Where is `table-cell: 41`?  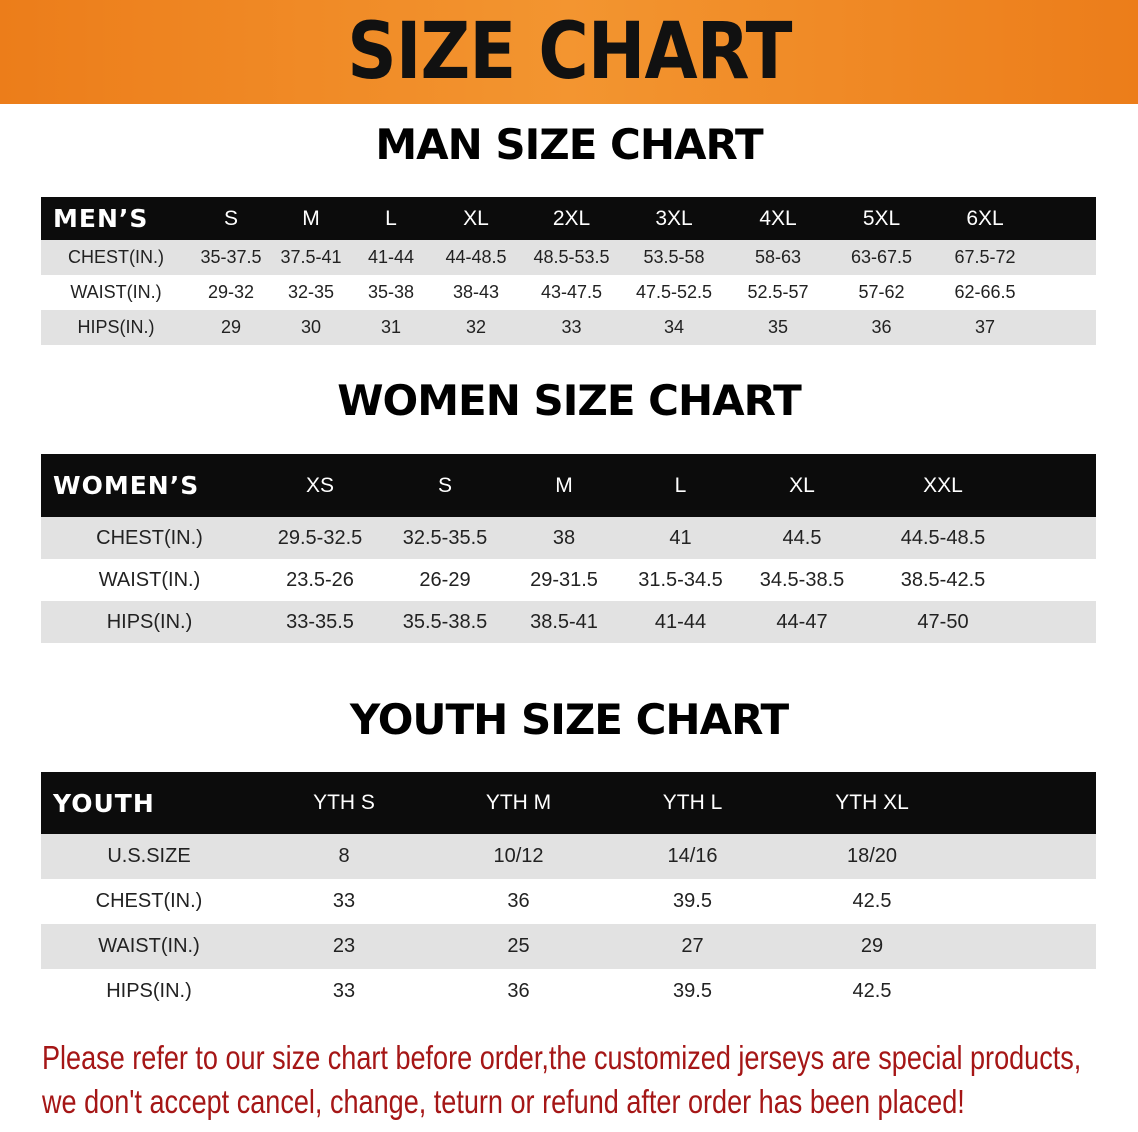 table-cell: 41 is located at coordinates (680, 537).